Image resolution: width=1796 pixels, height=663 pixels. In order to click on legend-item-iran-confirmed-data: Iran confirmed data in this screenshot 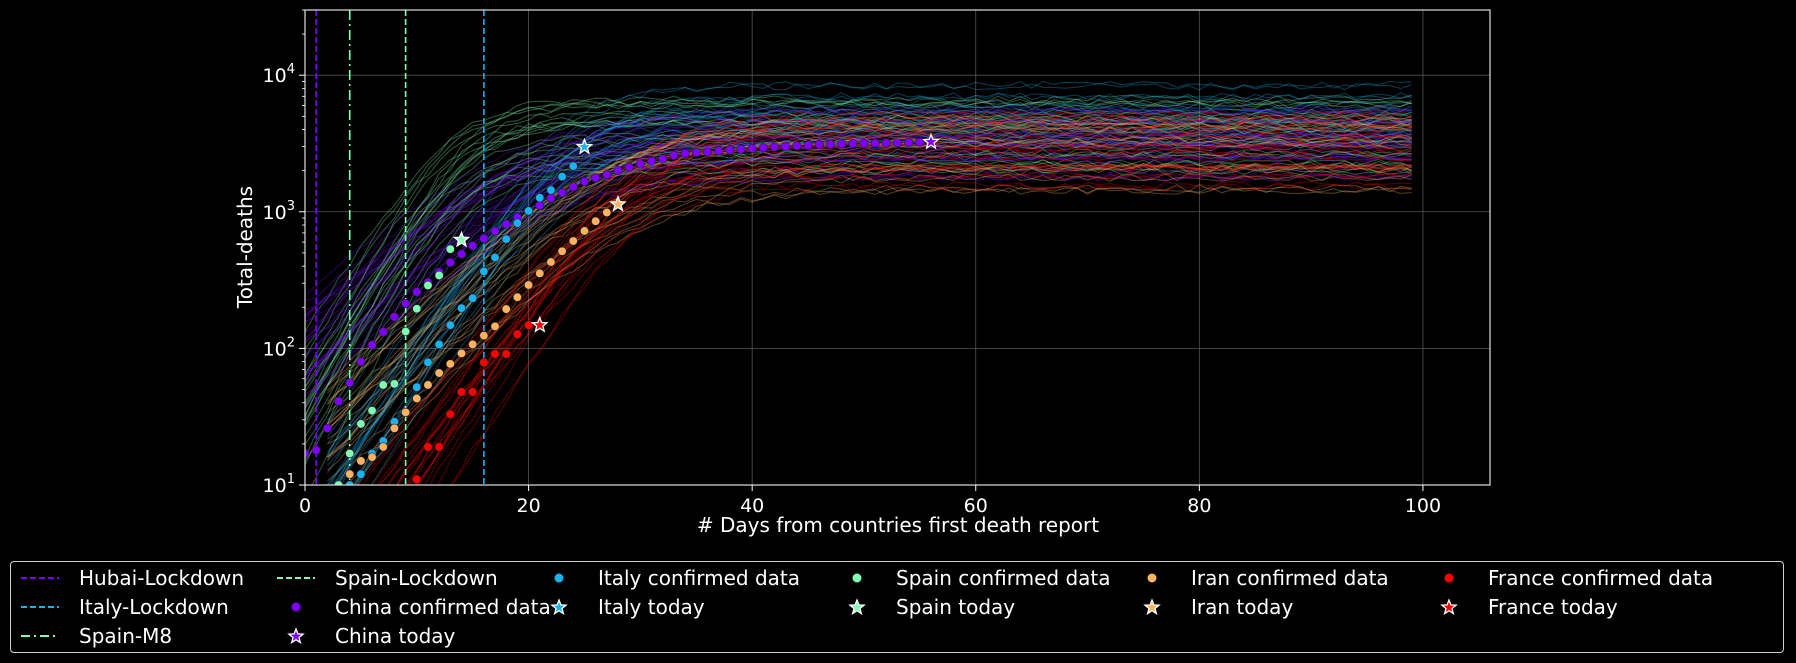, I will do `click(1259, 578)`.